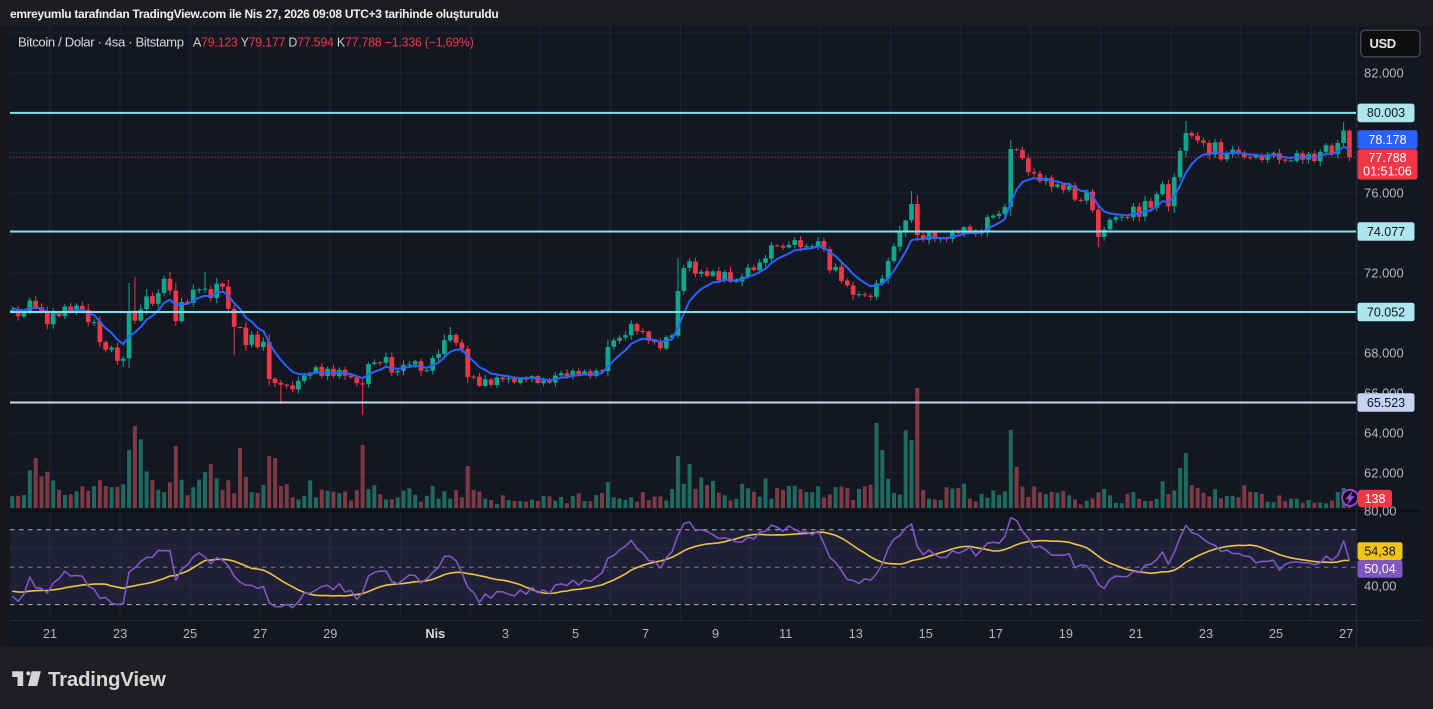 The image size is (1433, 709). What do you see at coordinates (505, 633) in the screenshot?
I see `svg-text: 3` at bounding box center [505, 633].